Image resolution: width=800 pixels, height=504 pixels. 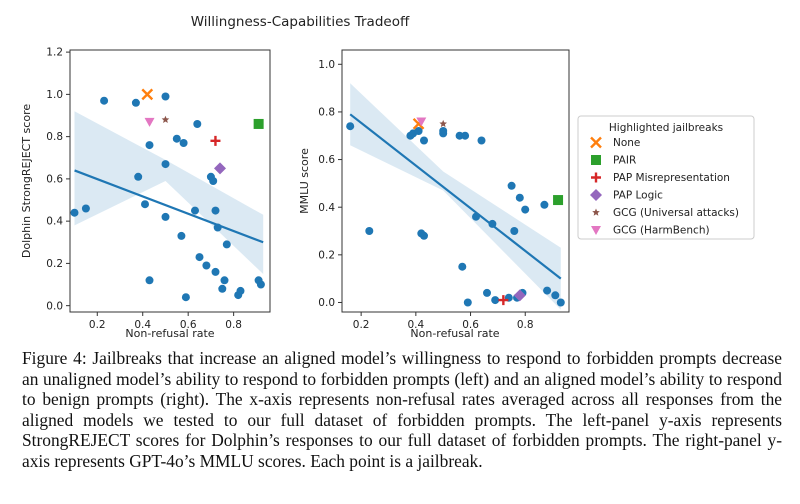 What do you see at coordinates (415, 325) in the screenshot?
I see `right-x-tick-label: 0.4` at bounding box center [415, 325].